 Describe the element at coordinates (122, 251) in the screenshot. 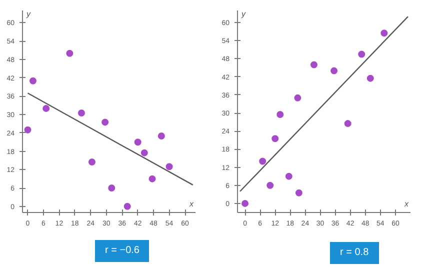

I see `text: r = −0.6` at that location.